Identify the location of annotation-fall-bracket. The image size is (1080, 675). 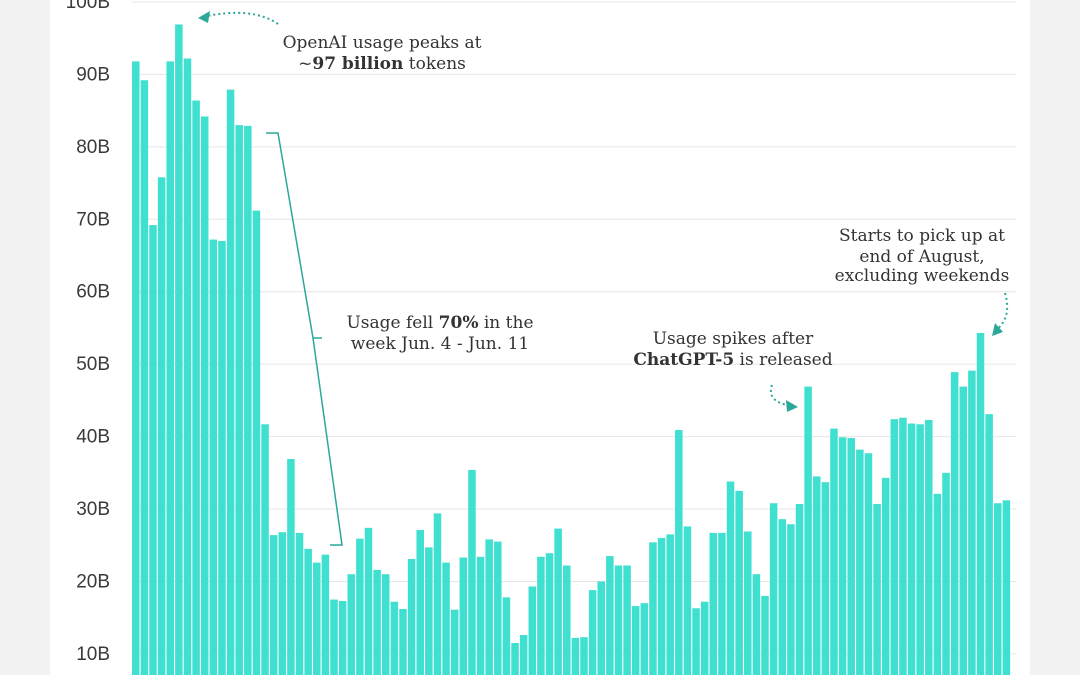
(304, 339).